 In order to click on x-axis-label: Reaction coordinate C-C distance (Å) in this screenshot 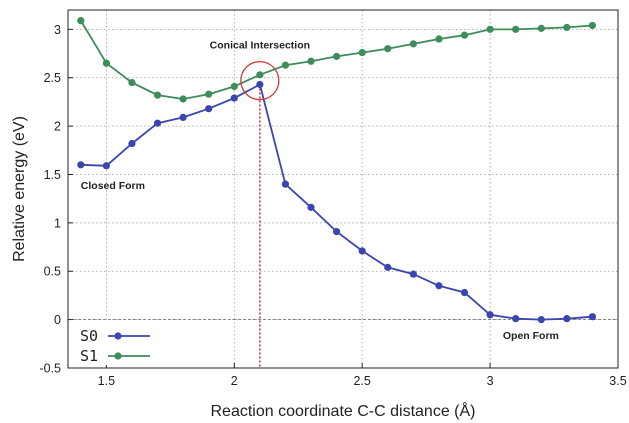, I will do `click(342, 410)`.